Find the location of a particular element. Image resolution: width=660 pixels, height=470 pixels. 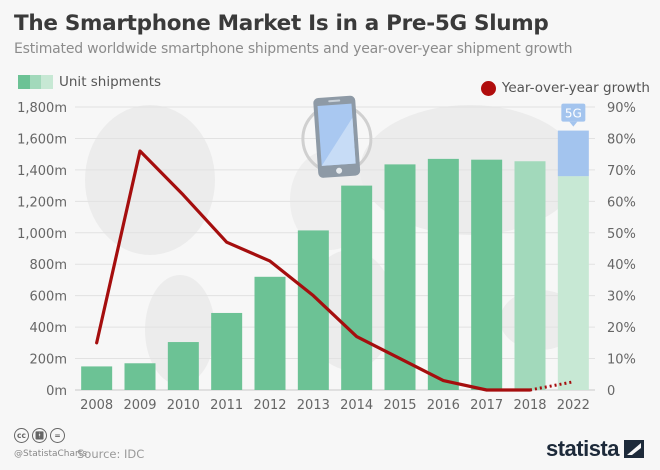

x-tick-label: 2010 is located at coordinates (183, 405).